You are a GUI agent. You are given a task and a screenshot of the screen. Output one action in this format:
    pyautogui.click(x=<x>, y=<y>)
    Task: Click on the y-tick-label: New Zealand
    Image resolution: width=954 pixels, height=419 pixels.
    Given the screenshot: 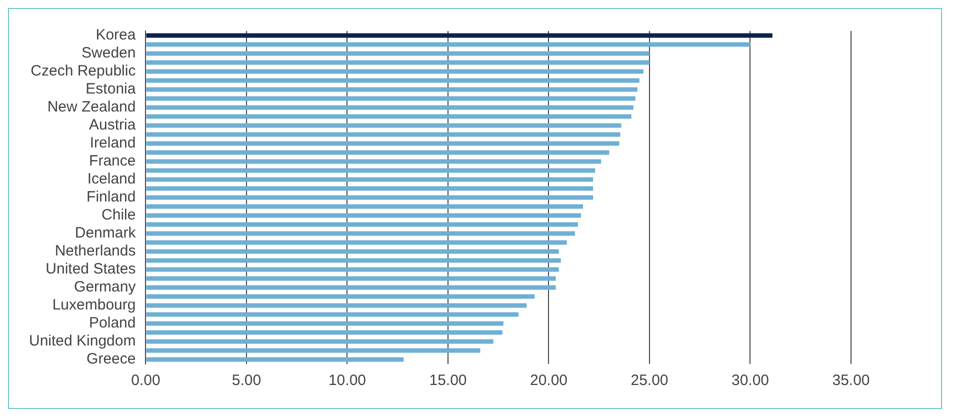 What is the action you would take?
    pyautogui.click(x=91, y=107)
    